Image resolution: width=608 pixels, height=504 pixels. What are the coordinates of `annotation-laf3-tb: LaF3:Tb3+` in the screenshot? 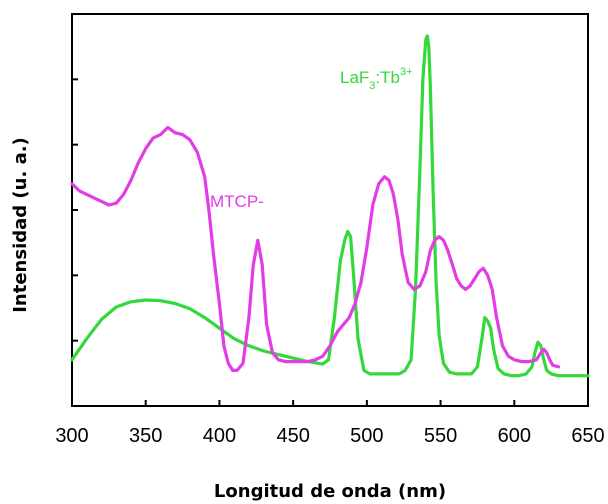 It's located at (376, 79).